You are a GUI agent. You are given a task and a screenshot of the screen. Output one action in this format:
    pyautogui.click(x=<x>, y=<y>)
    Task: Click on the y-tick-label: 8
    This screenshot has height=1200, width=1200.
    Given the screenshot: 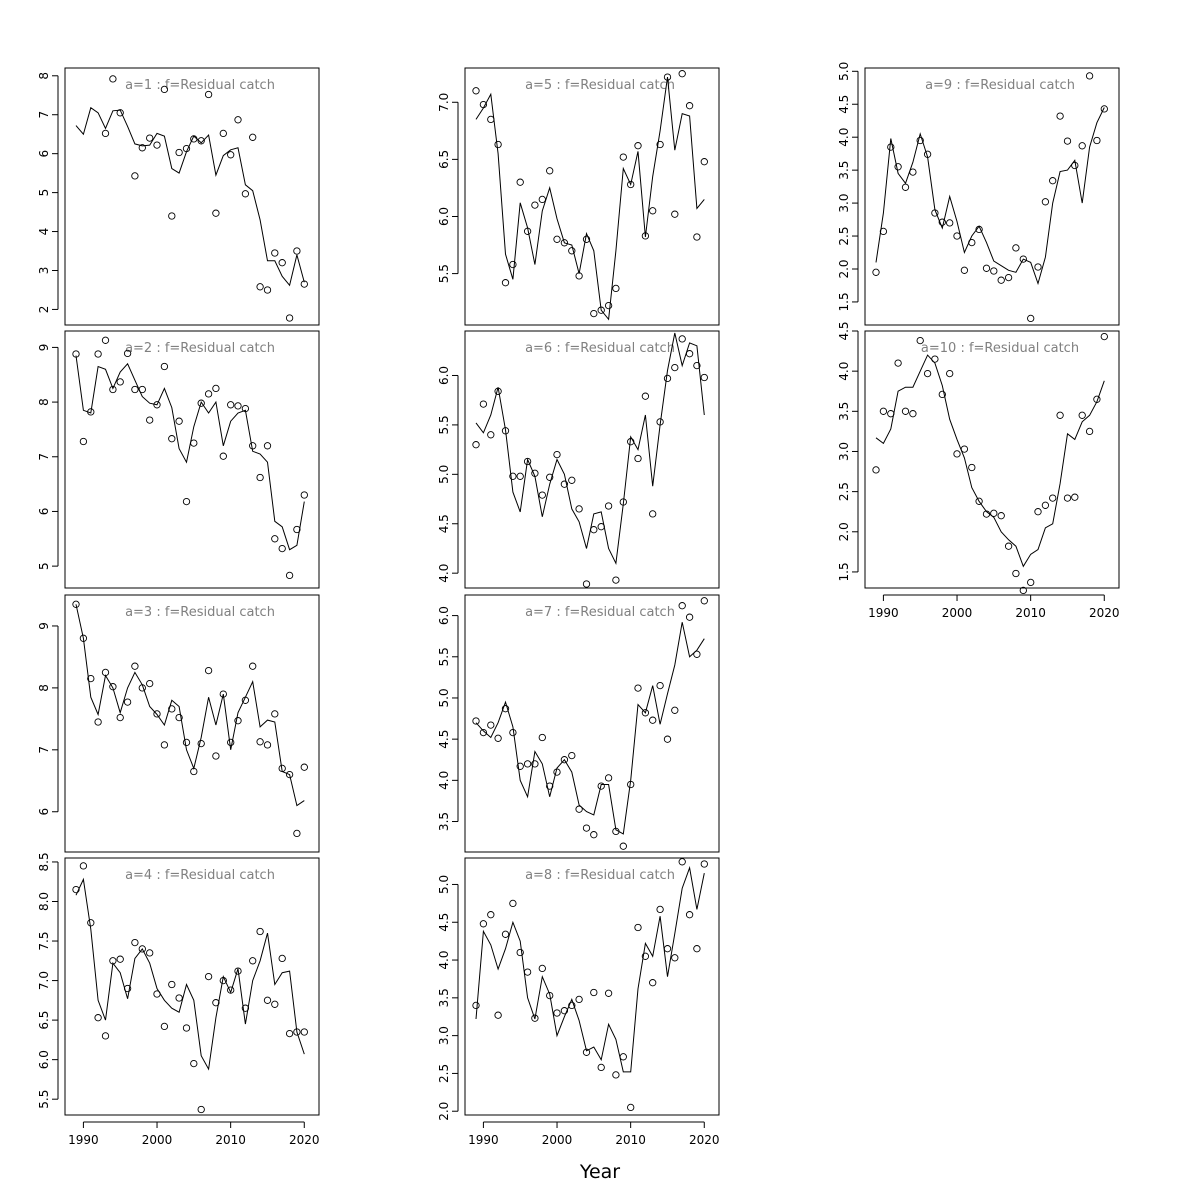 What is the action you would take?
    pyautogui.click(x=44, y=402)
    